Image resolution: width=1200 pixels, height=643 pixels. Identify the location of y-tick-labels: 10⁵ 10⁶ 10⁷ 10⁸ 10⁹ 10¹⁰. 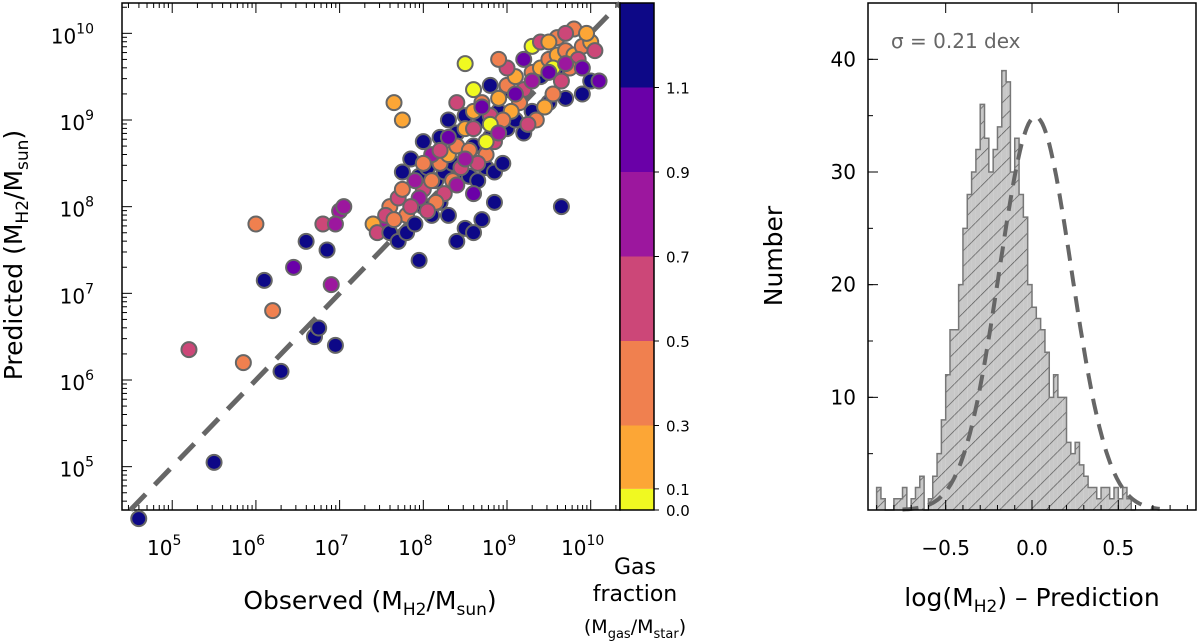
(72, 251).